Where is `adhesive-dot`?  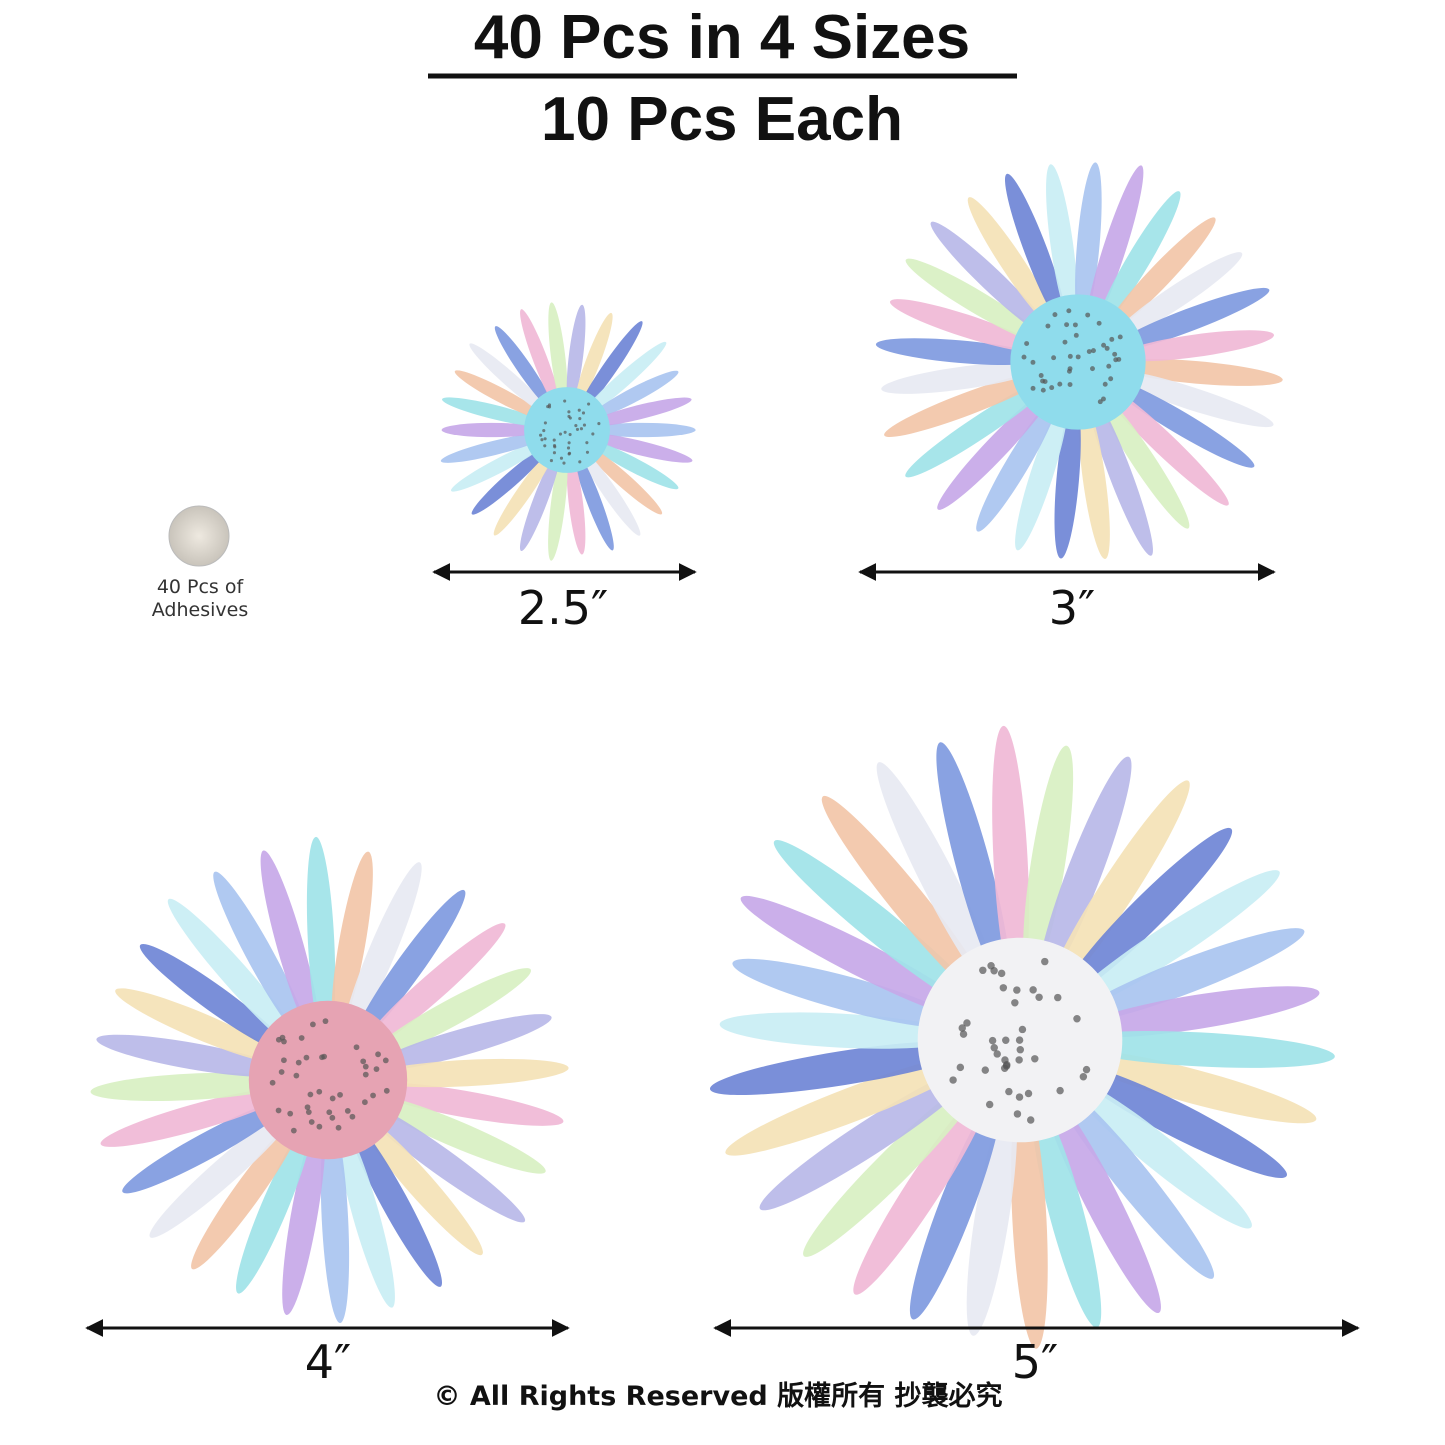
adhesive-dot is located at coordinates (199, 536).